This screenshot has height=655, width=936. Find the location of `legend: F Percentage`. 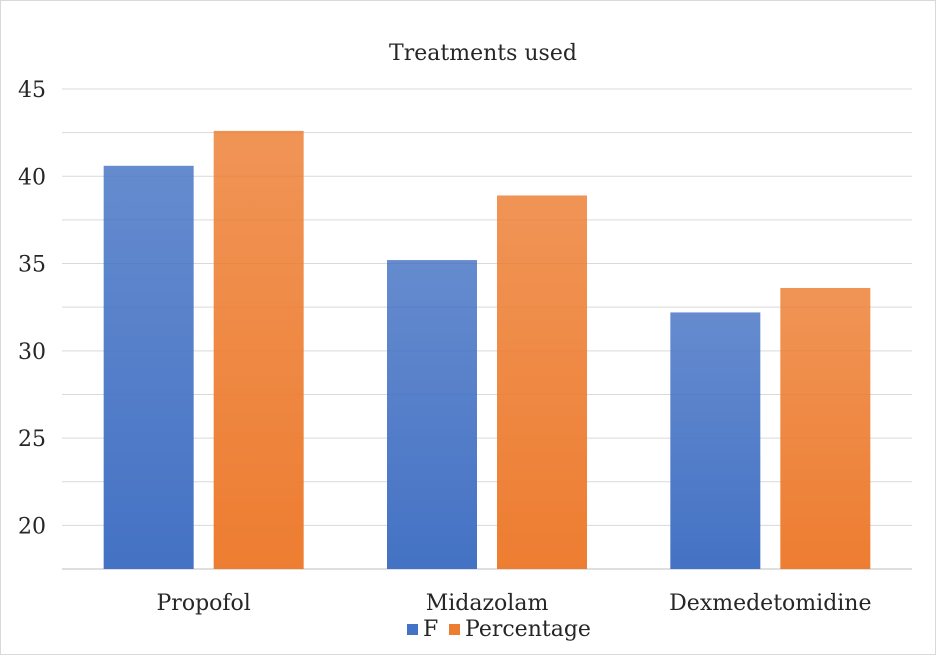

legend: F Percentage is located at coordinates (499, 629).